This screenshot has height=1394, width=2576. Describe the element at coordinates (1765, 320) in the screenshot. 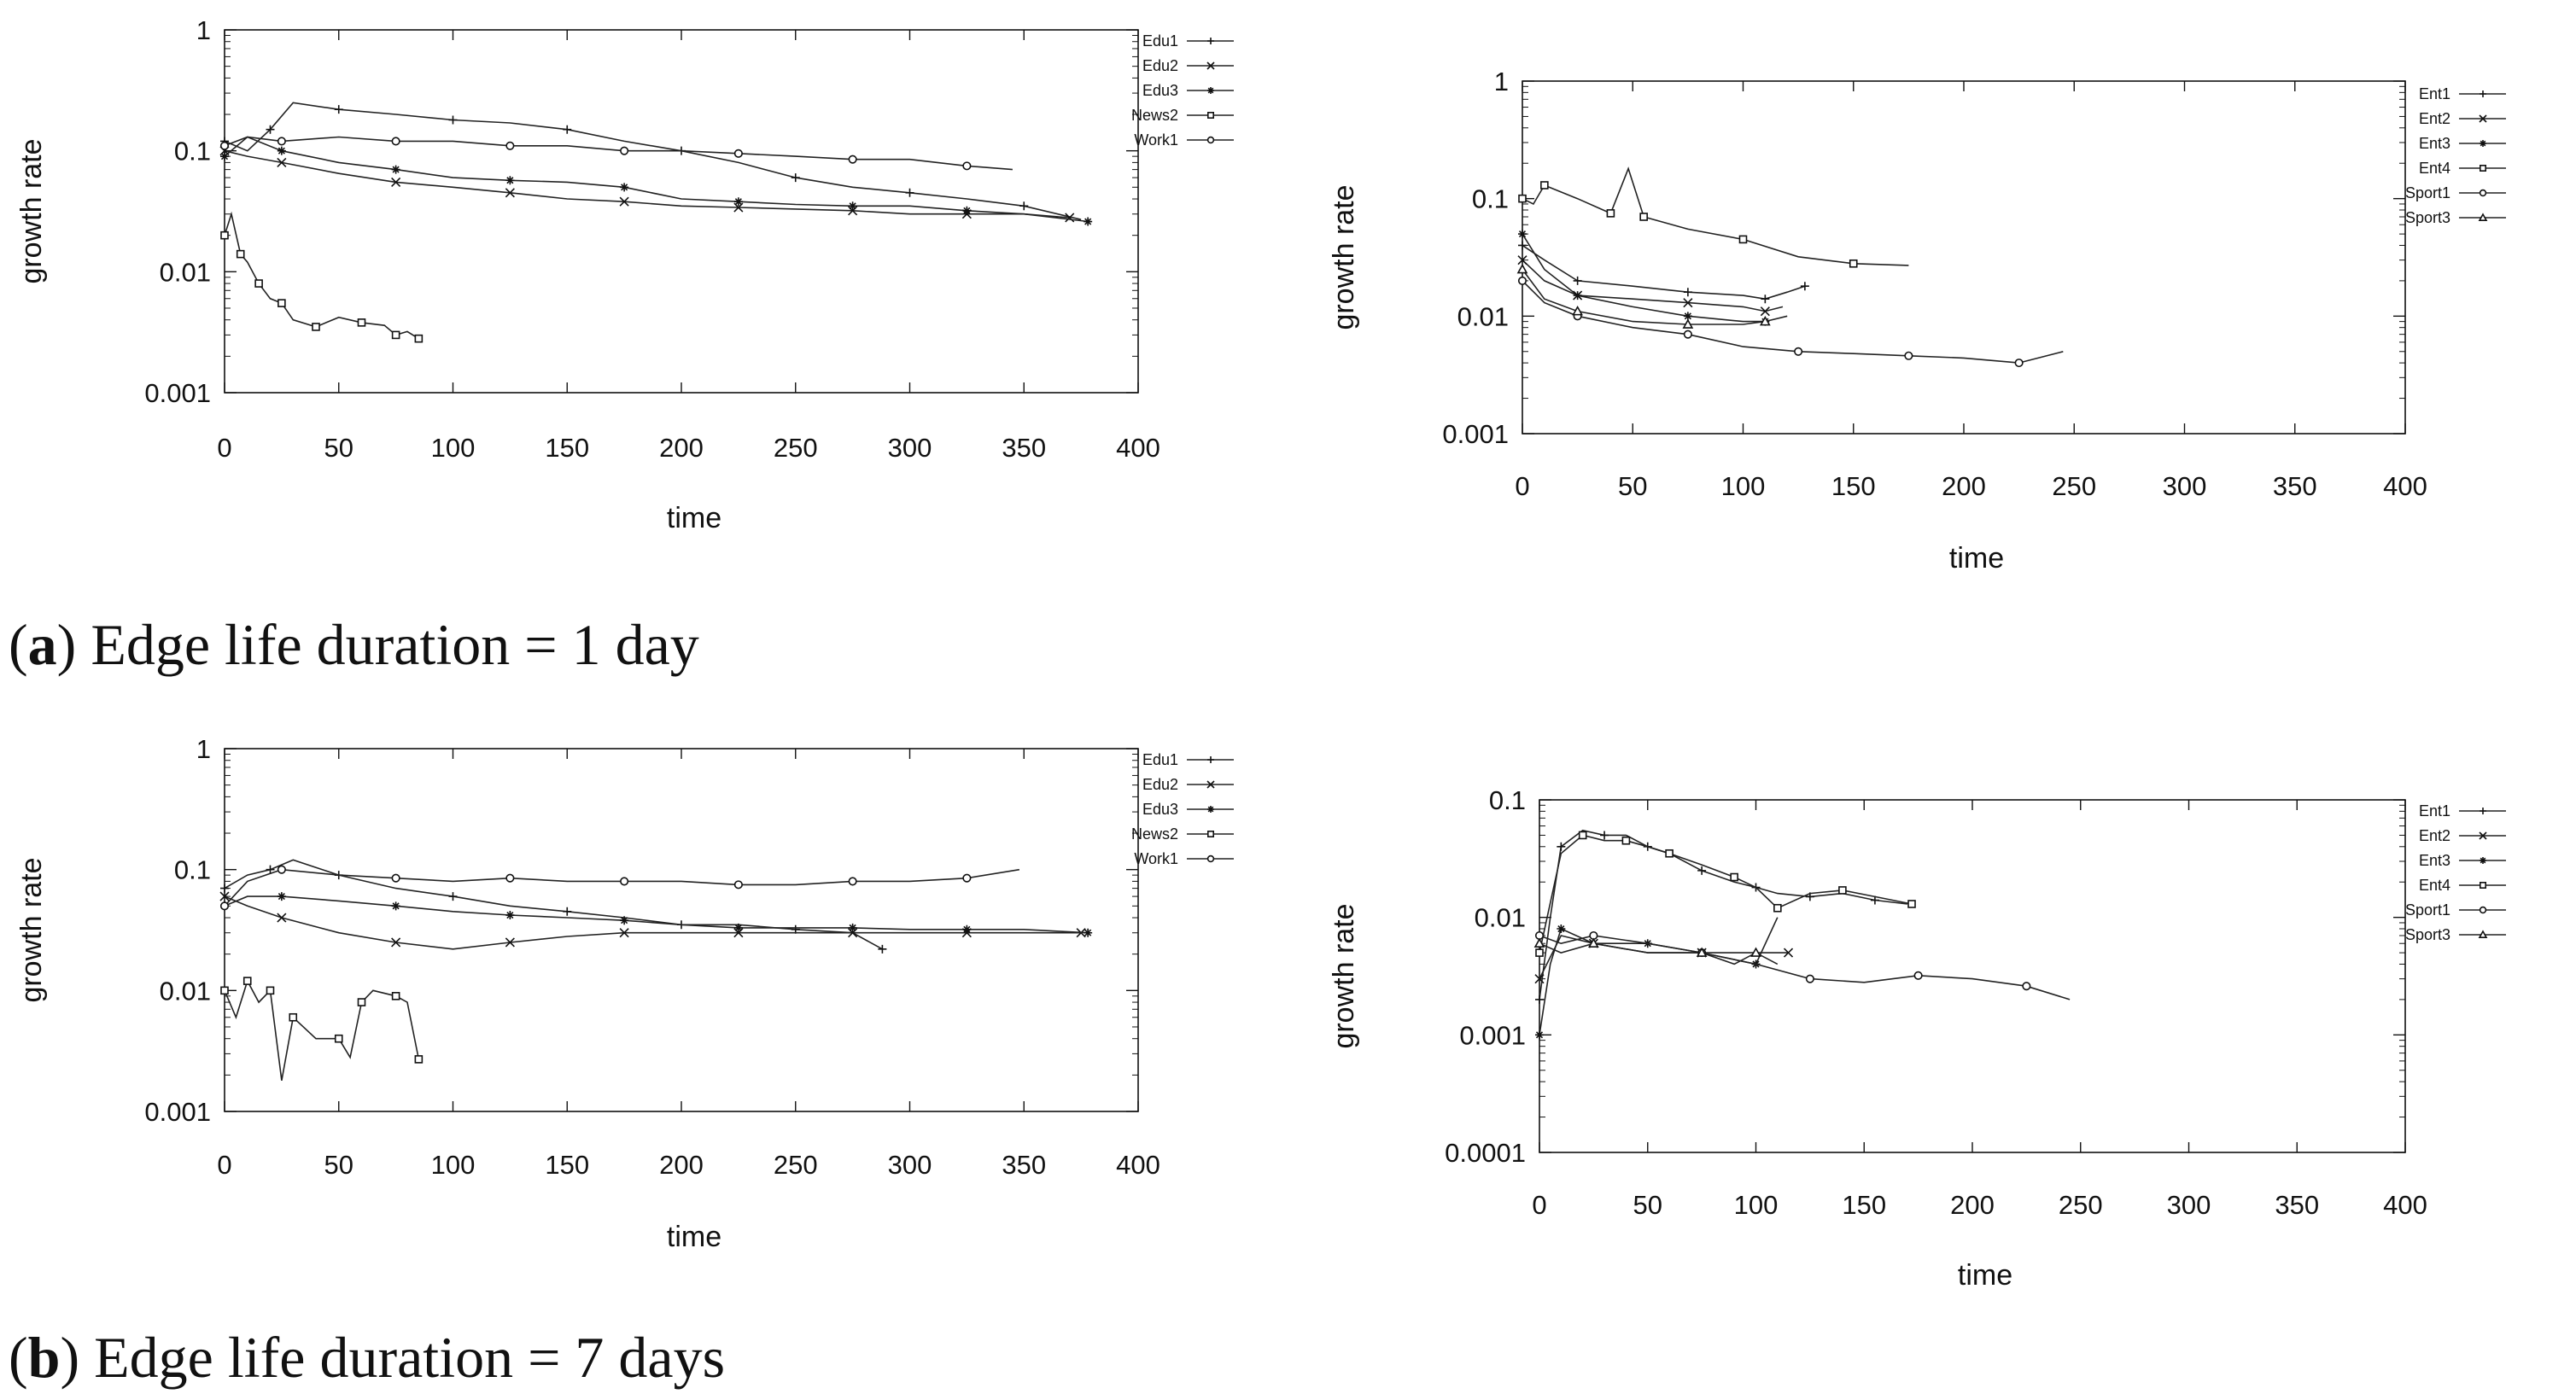

I see `a-right-point-Sport3-6-shape` at that location.